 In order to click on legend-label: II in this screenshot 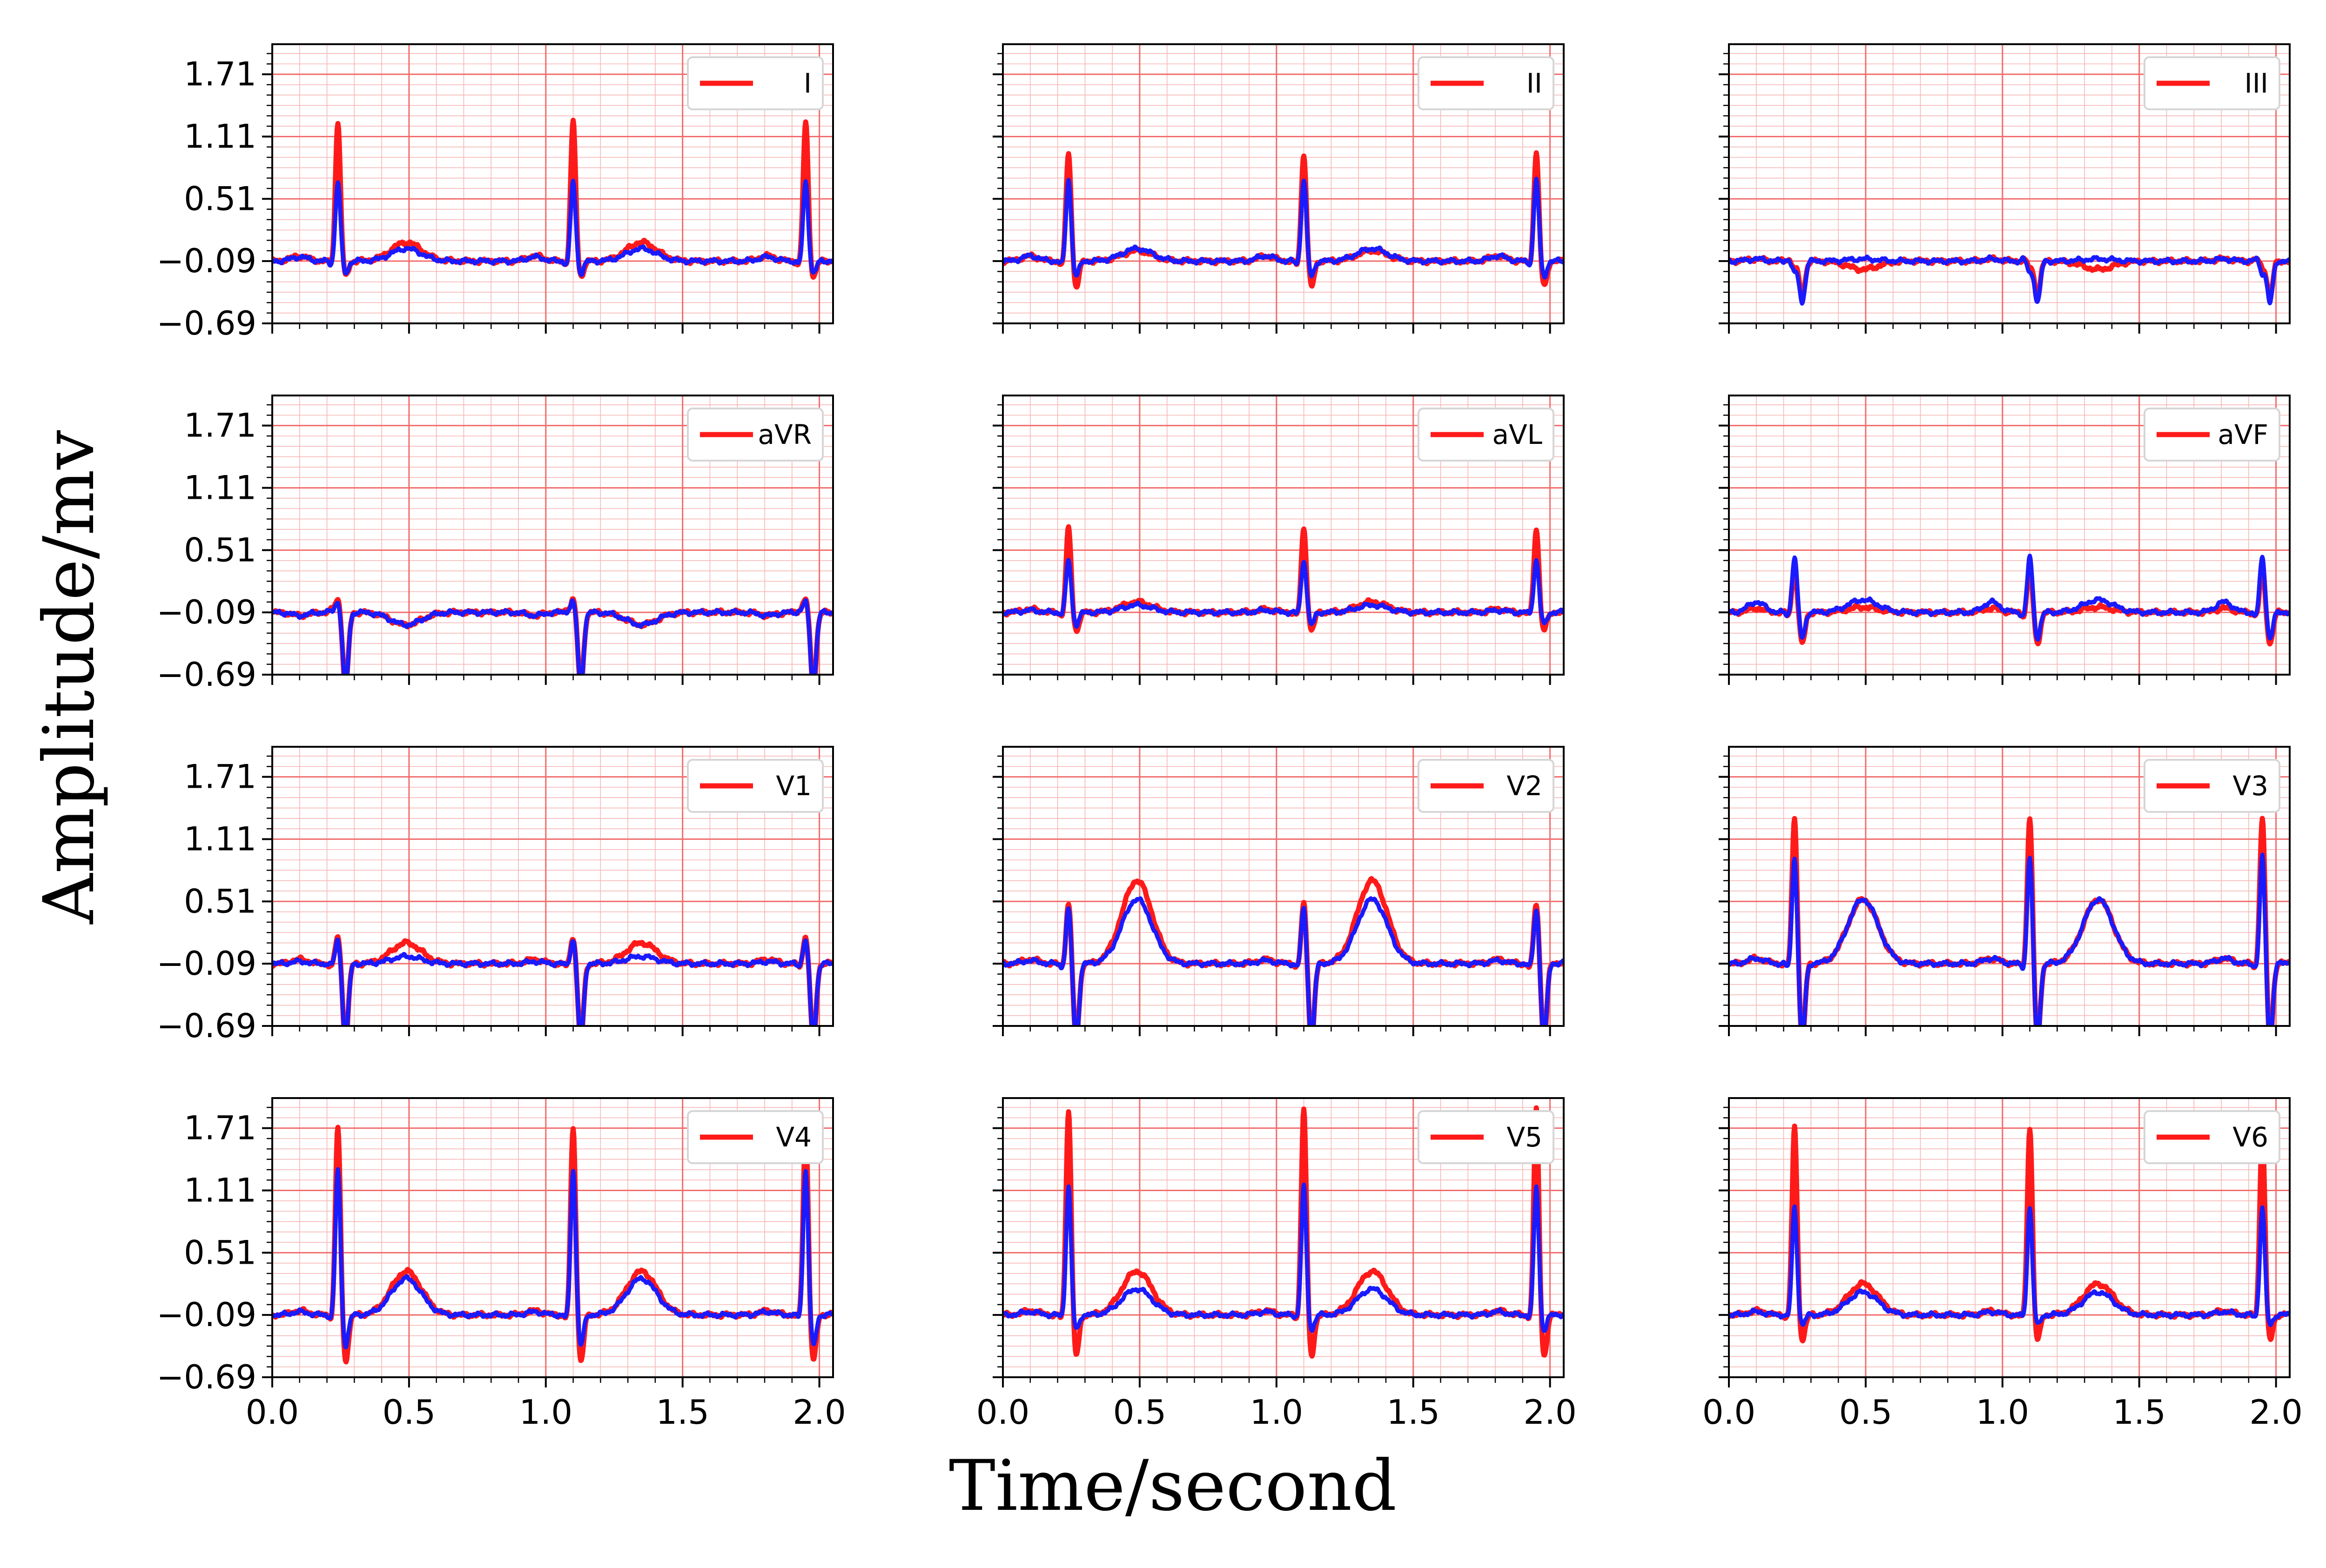, I will do `click(1534, 83)`.